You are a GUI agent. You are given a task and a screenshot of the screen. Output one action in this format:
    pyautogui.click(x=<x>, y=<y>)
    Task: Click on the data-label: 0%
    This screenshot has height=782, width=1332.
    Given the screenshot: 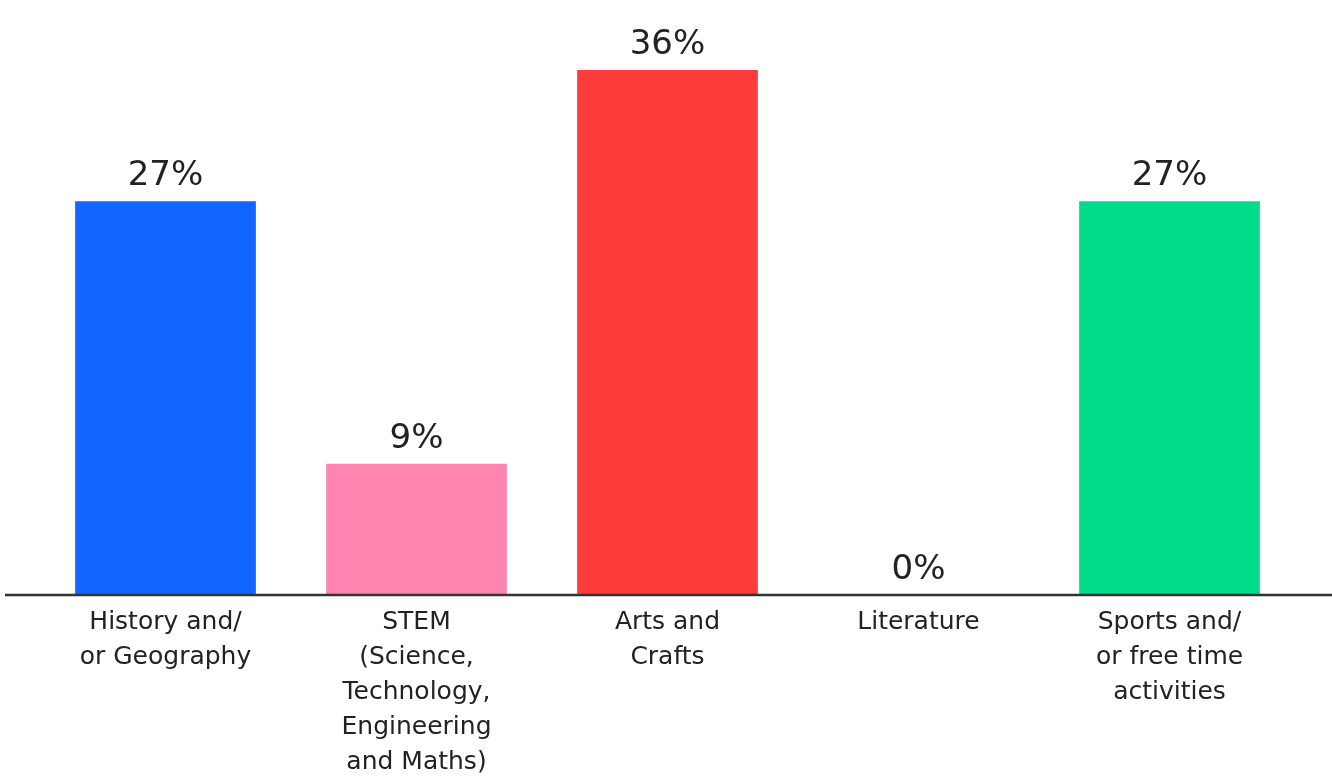 What is the action you would take?
    pyautogui.click(x=918, y=567)
    